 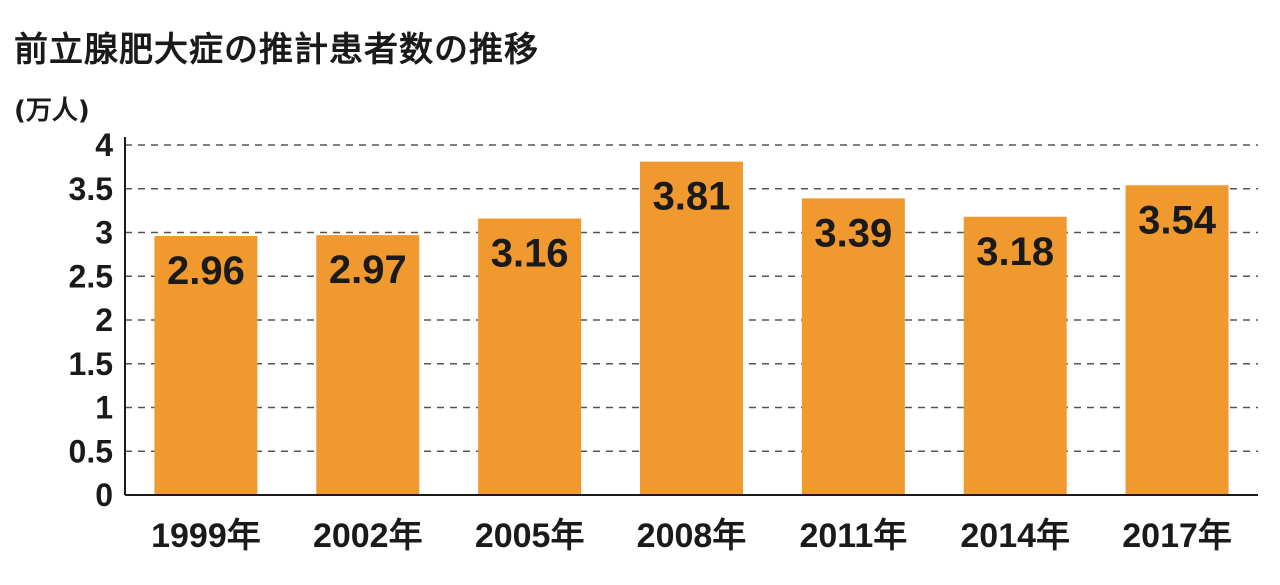 What do you see at coordinates (91, 451) in the screenshot?
I see `y-tick-label: 0.5` at bounding box center [91, 451].